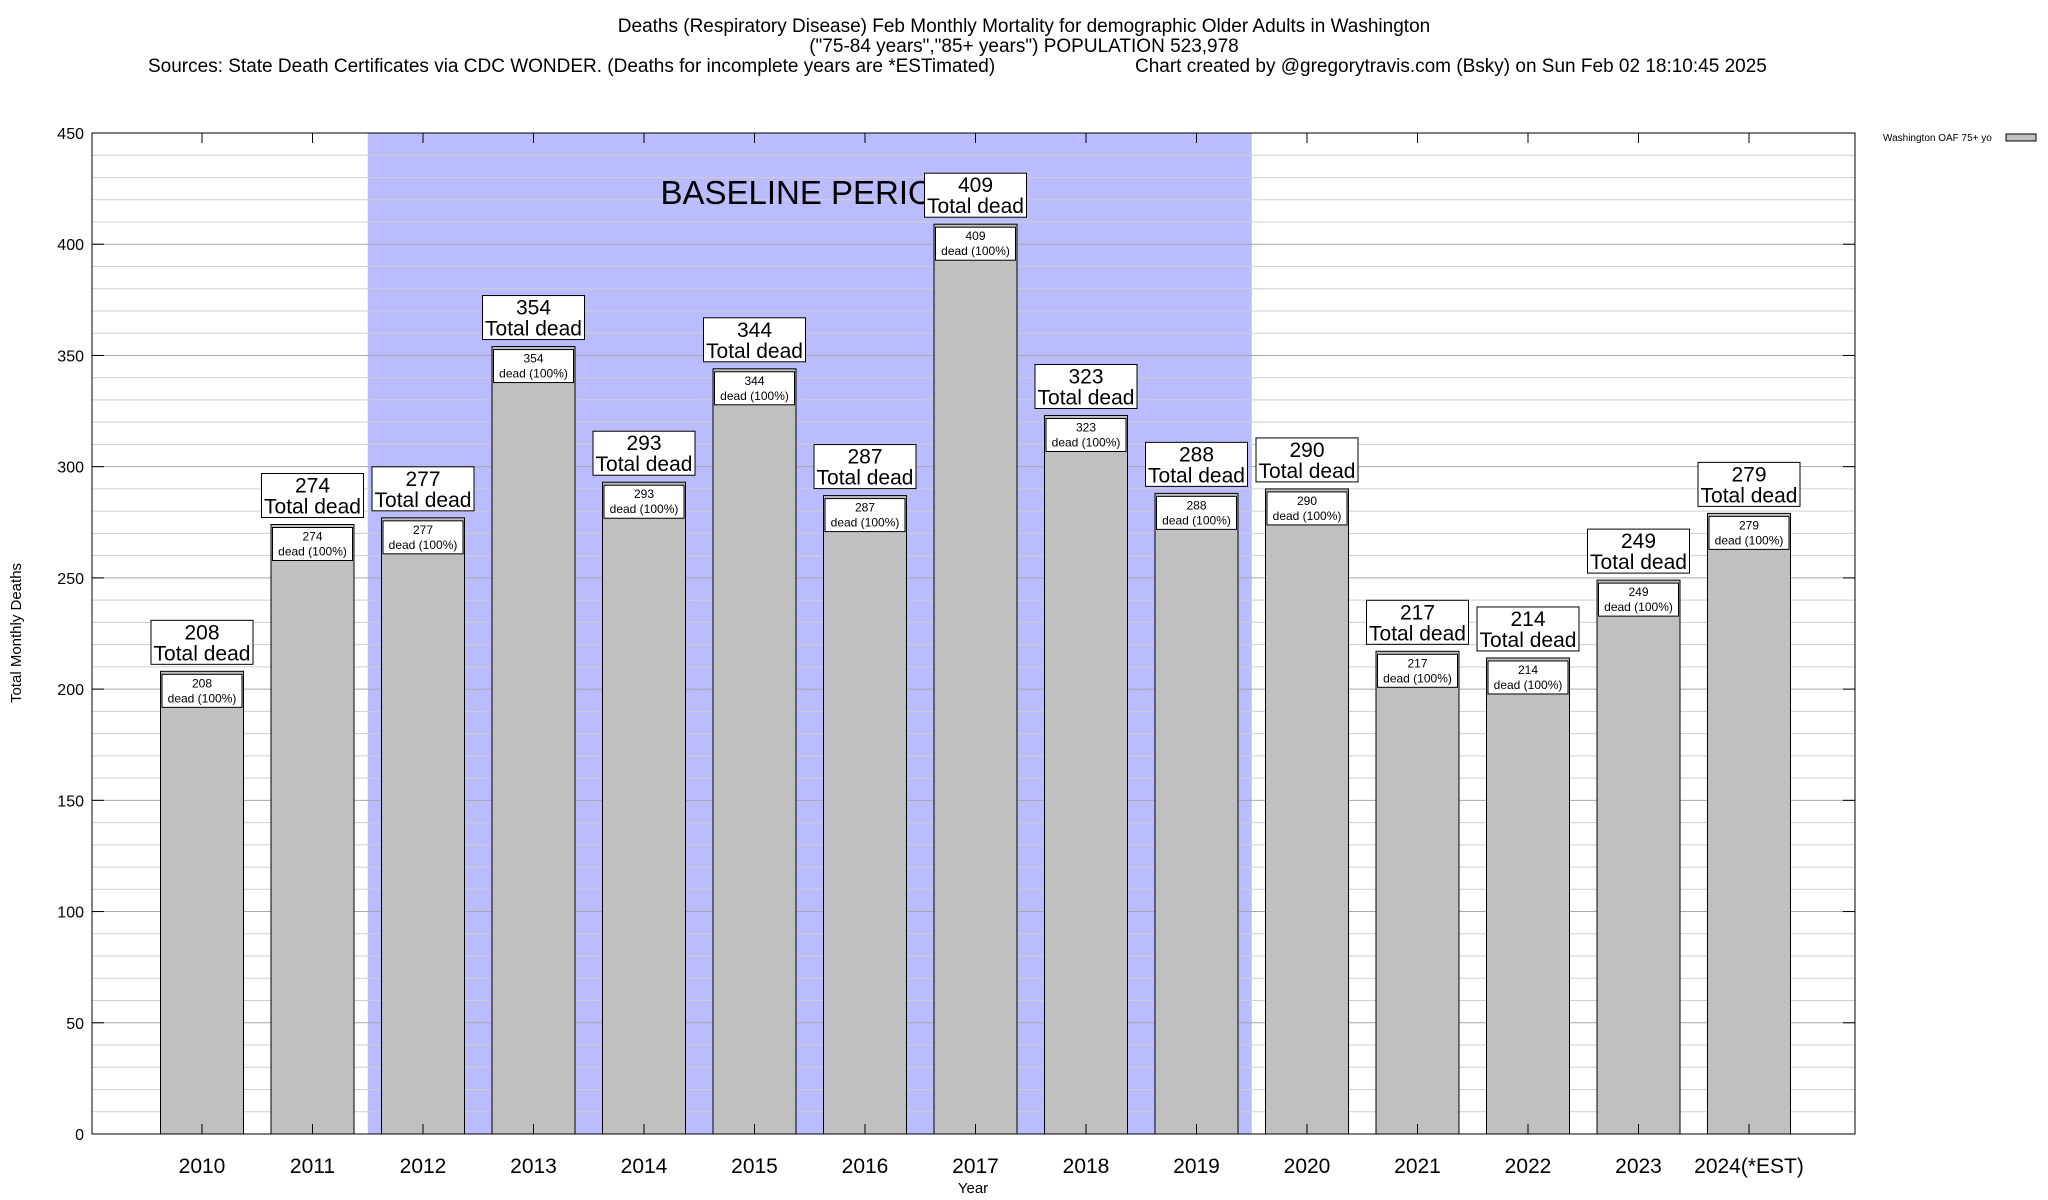 The width and height of the screenshot is (2048, 1200). What do you see at coordinates (79, 1135) in the screenshot?
I see `y-tick-label: 0` at bounding box center [79, 1135].